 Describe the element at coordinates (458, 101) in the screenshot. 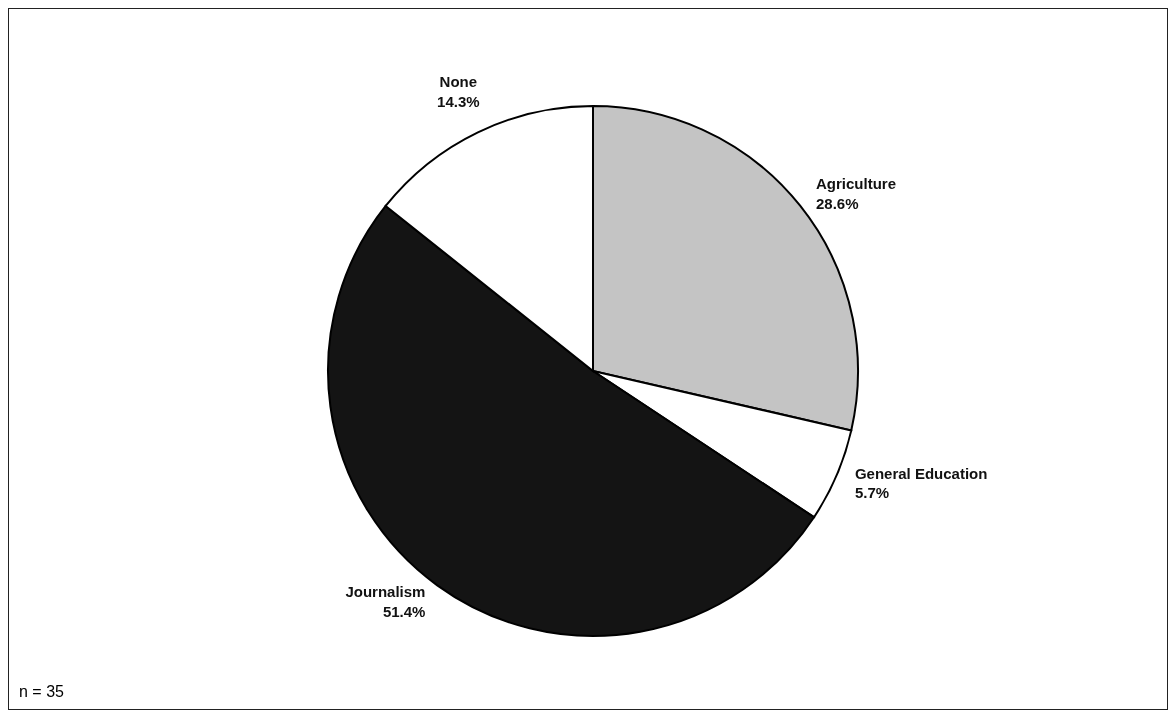

I see `data-label: 14.3%` at that location.